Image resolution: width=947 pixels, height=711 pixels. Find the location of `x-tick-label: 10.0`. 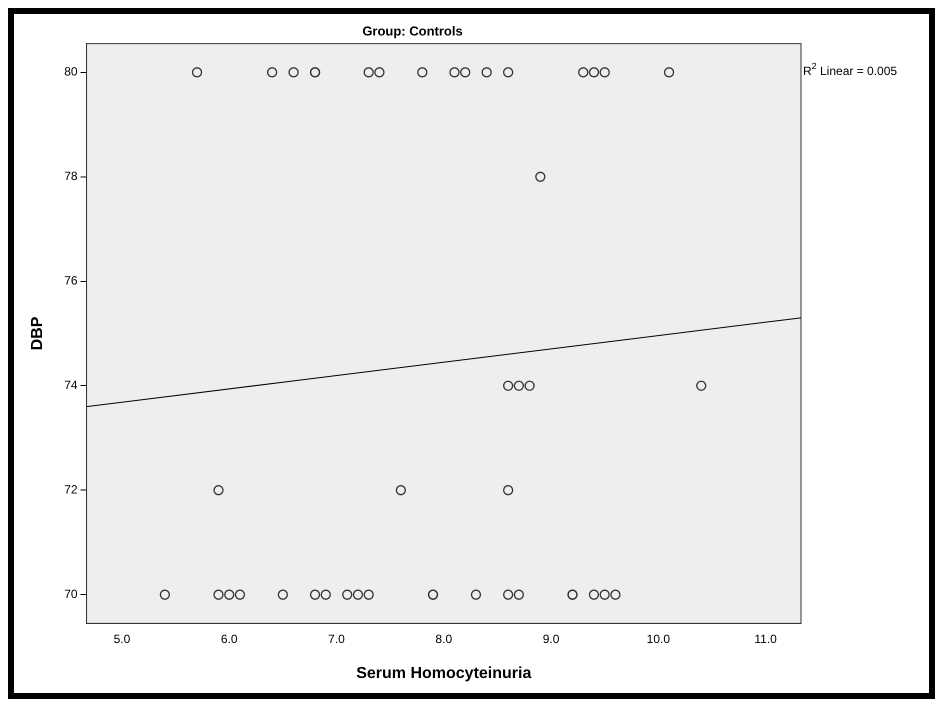

x-tick-label: 10.0 is located at coordinates (658, 639).